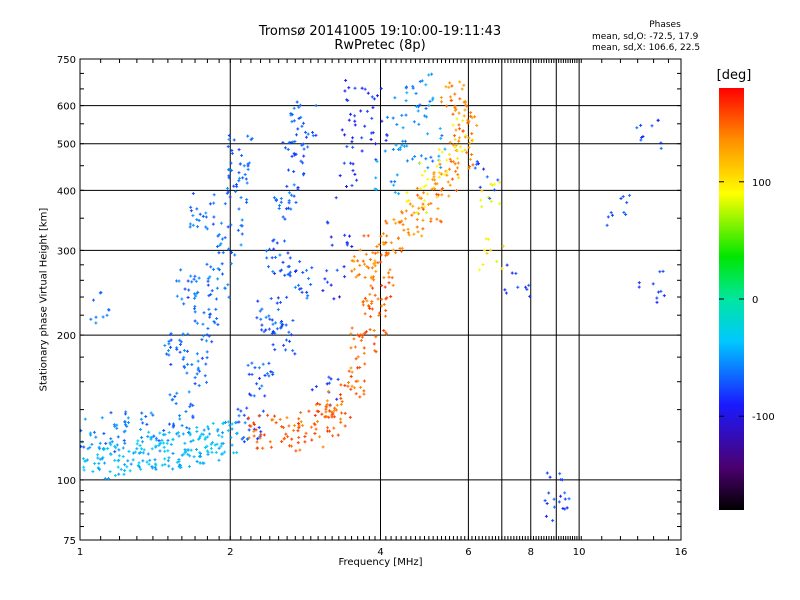 This screenshot has width=800, height=600. I want to click on phase-stats-o-mode: mean, sd,O: -72.5, 17.9, so click(645, 37).